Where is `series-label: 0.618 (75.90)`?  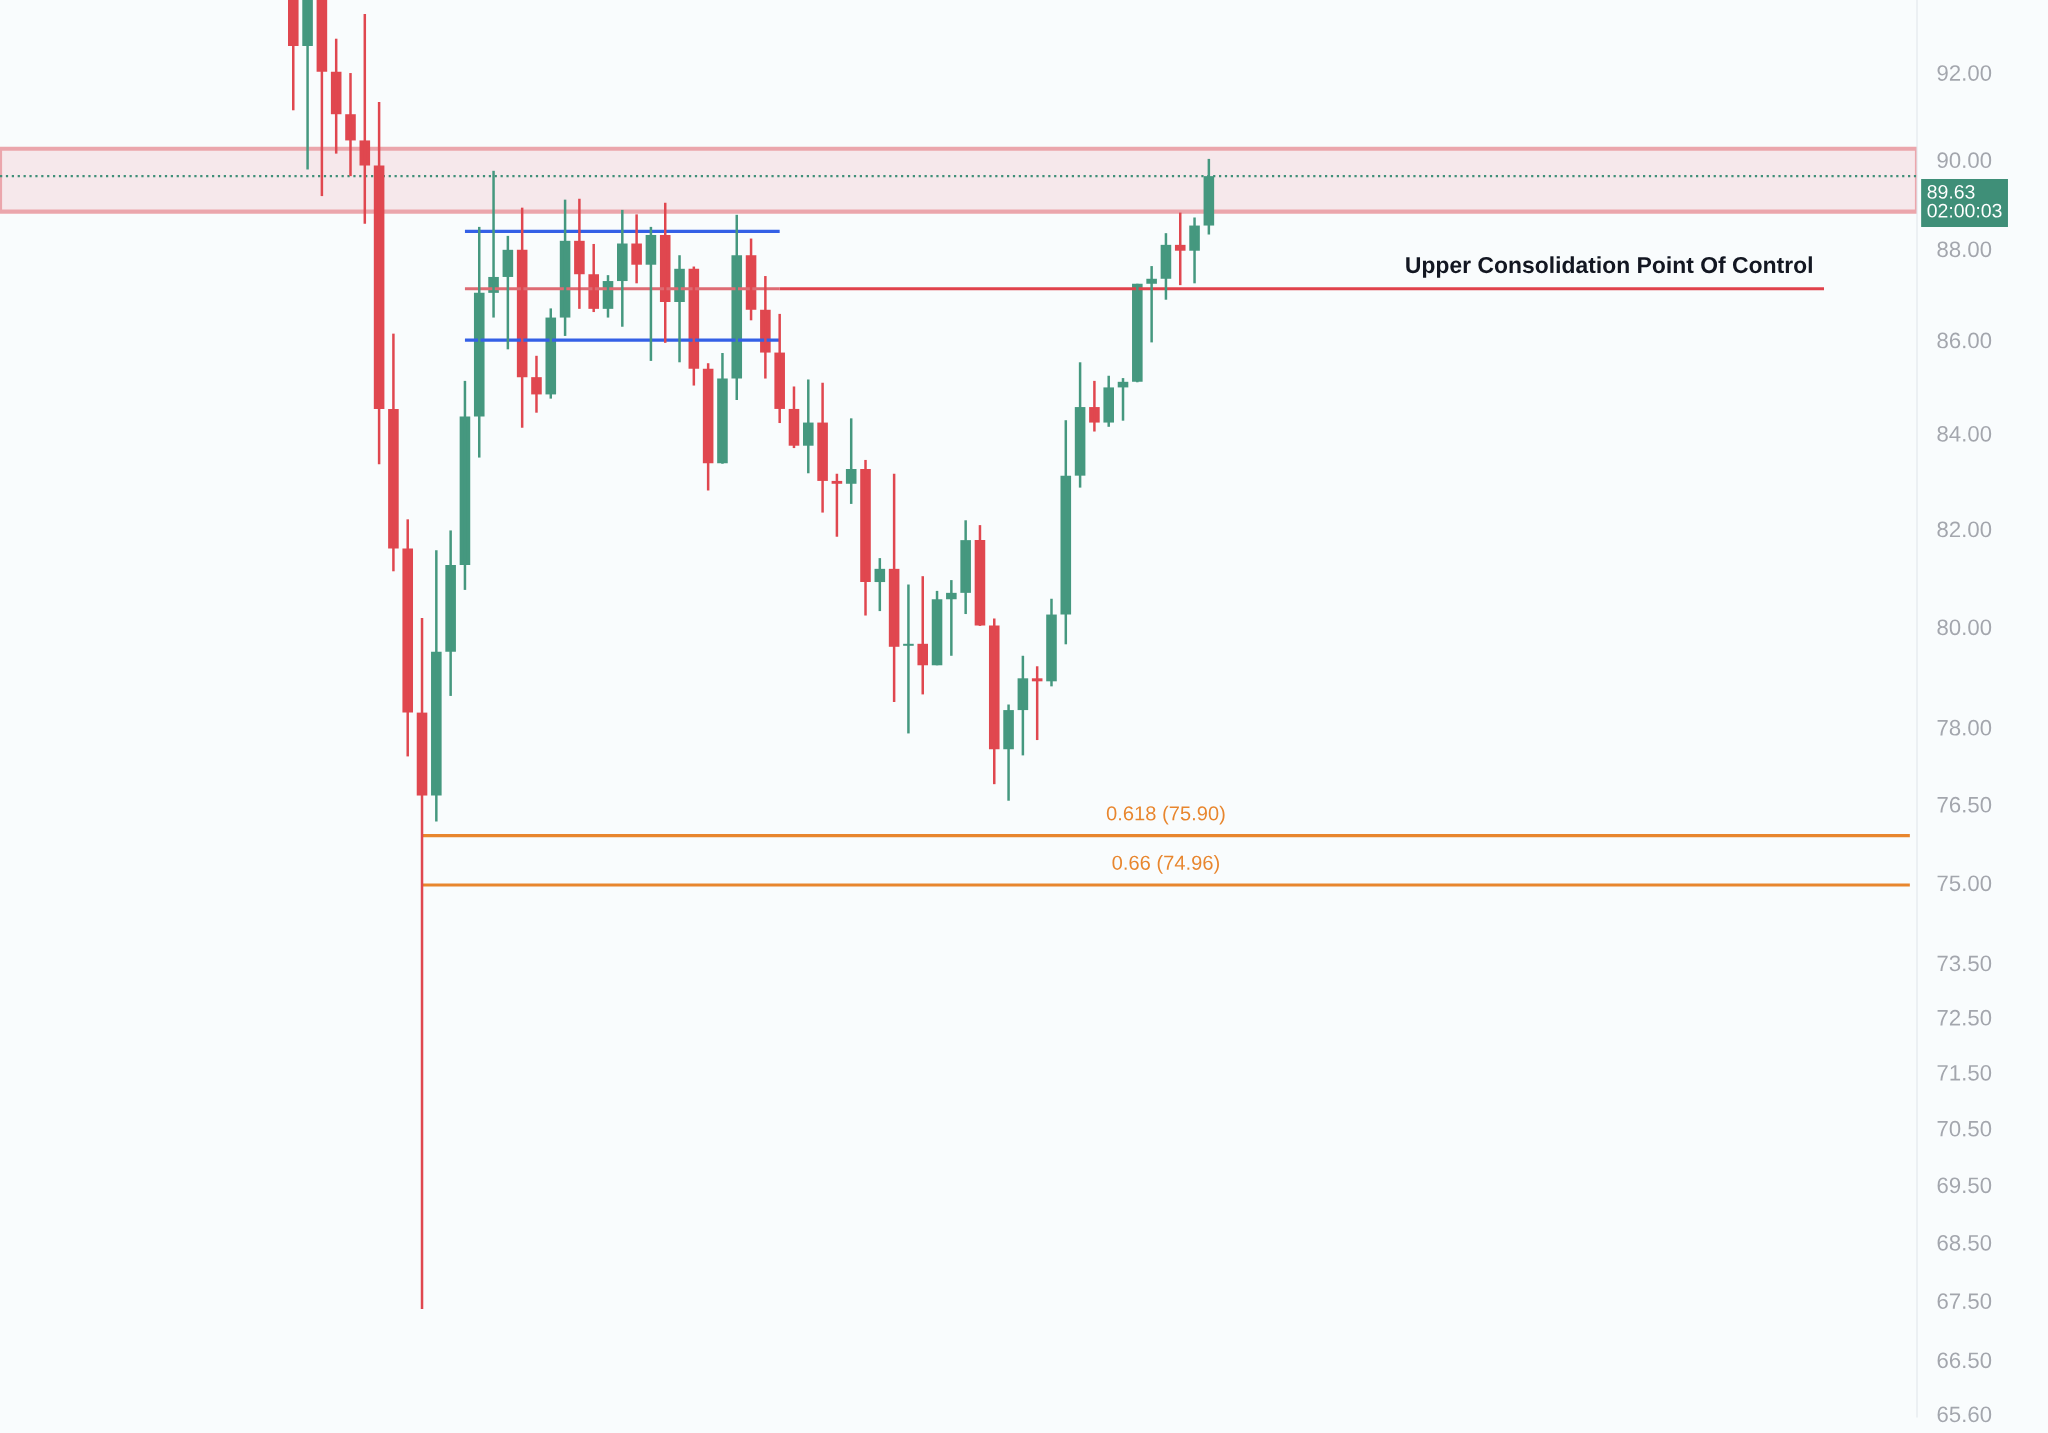 series-label: 0.618 (75.90) is located at coordinates (1165, 815).